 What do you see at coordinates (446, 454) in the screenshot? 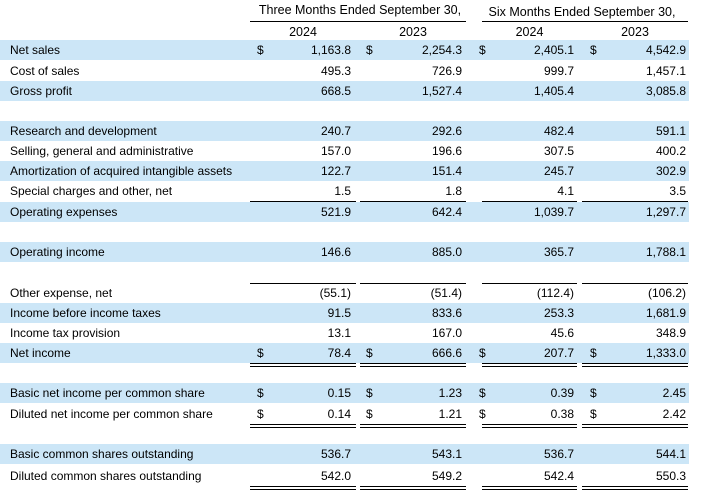
I see `cell-value: 543.1` at bounding box center [446, 454].